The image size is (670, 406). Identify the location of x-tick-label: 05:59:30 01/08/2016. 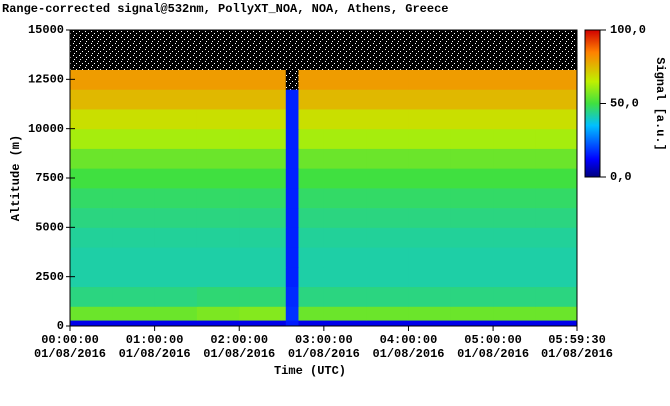
(576, 347).